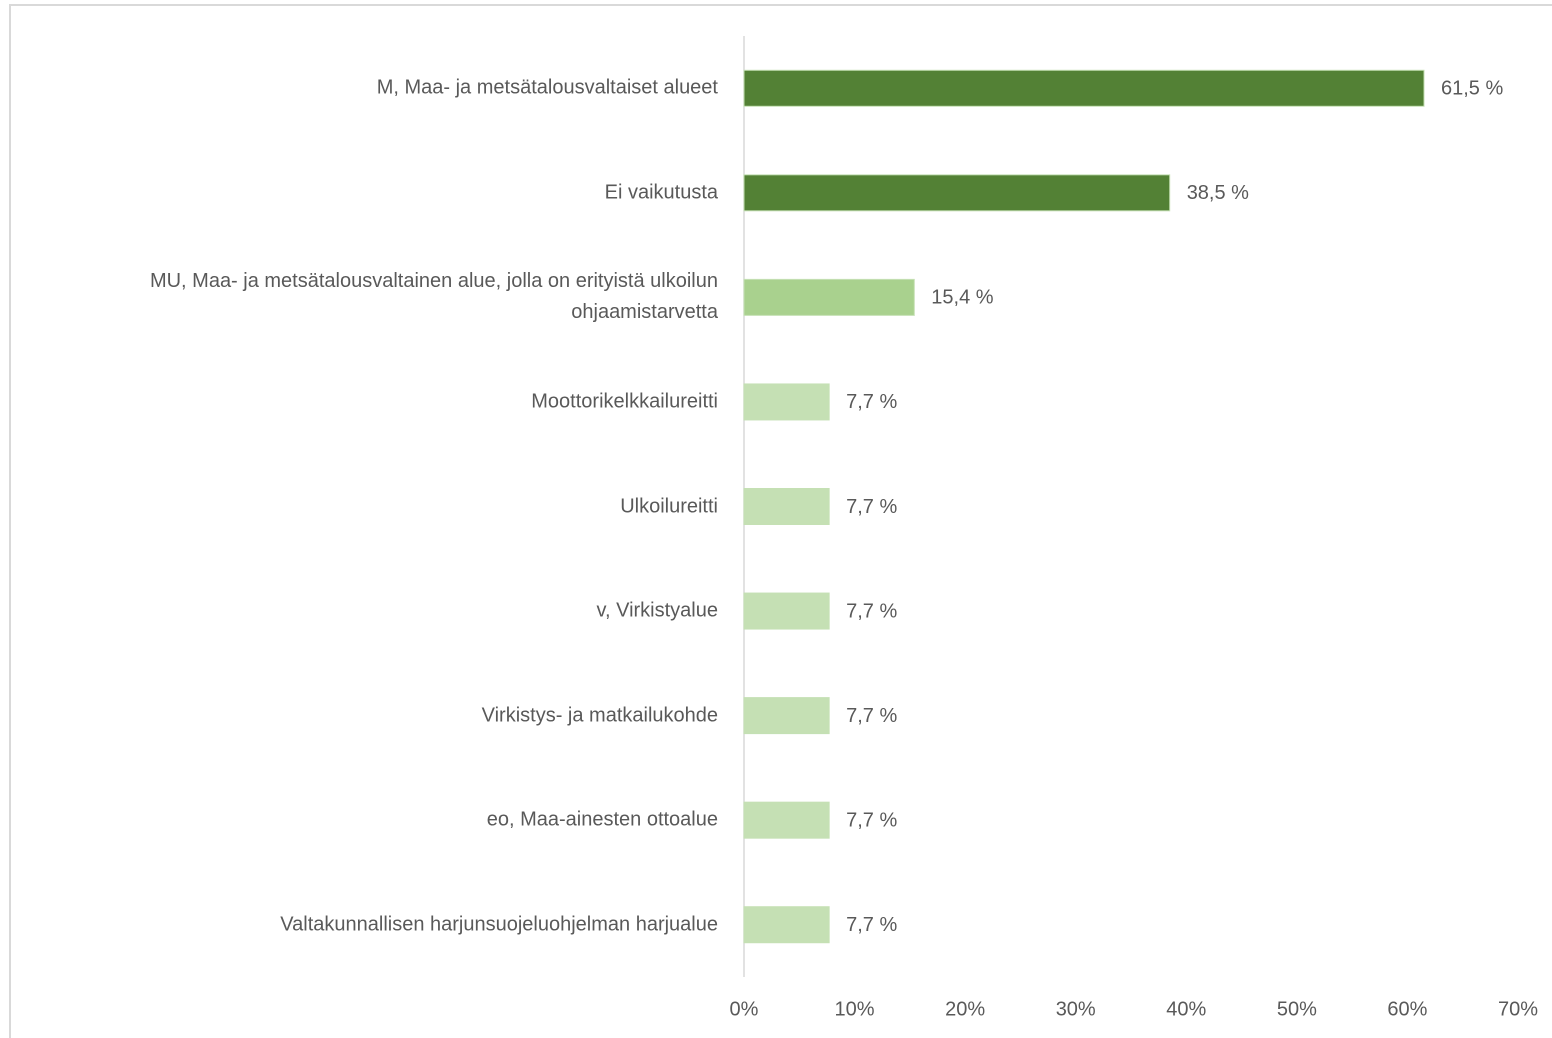  What do you see at coordinates (855, 1009) in the screenshot?
I see `x-tick-label: 10%` at bounding box center [855, 1009].